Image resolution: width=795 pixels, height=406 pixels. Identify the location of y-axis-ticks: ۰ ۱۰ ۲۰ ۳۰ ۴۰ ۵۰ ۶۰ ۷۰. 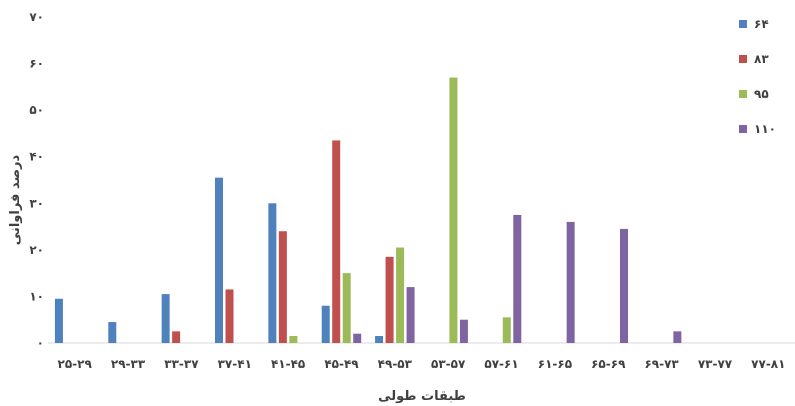
(36, 180).